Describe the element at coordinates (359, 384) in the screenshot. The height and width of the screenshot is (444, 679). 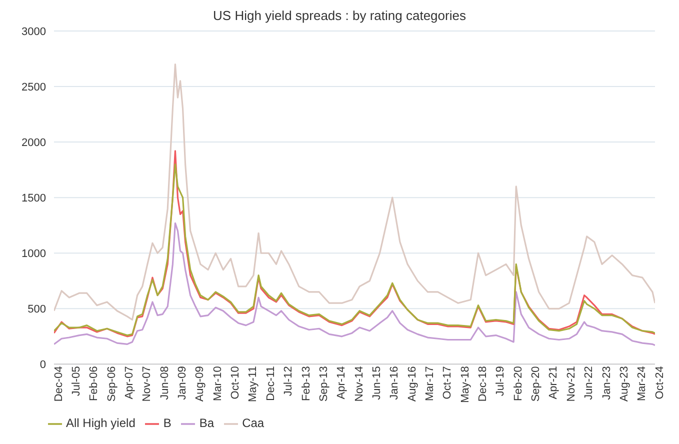
I see `x-tick-label: Nov-14` at that location.